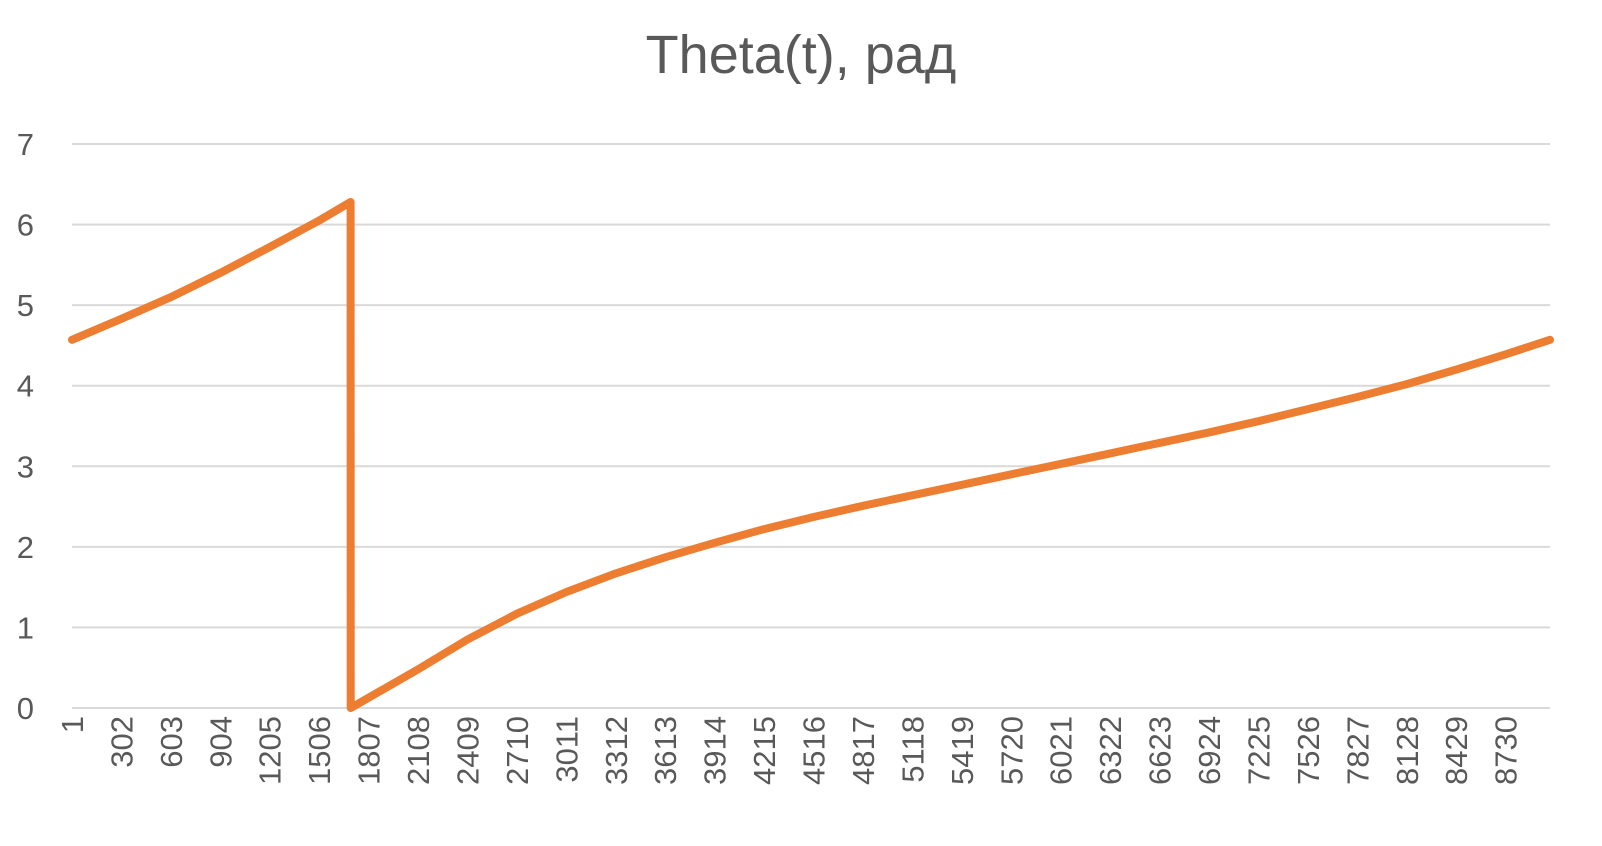 This screenshot has height=846, width=1602. What do you see at coordinates (1110, 750) in the screenshot?
I see `x-tick-label: 6322` at bounding box center [1110, 750].